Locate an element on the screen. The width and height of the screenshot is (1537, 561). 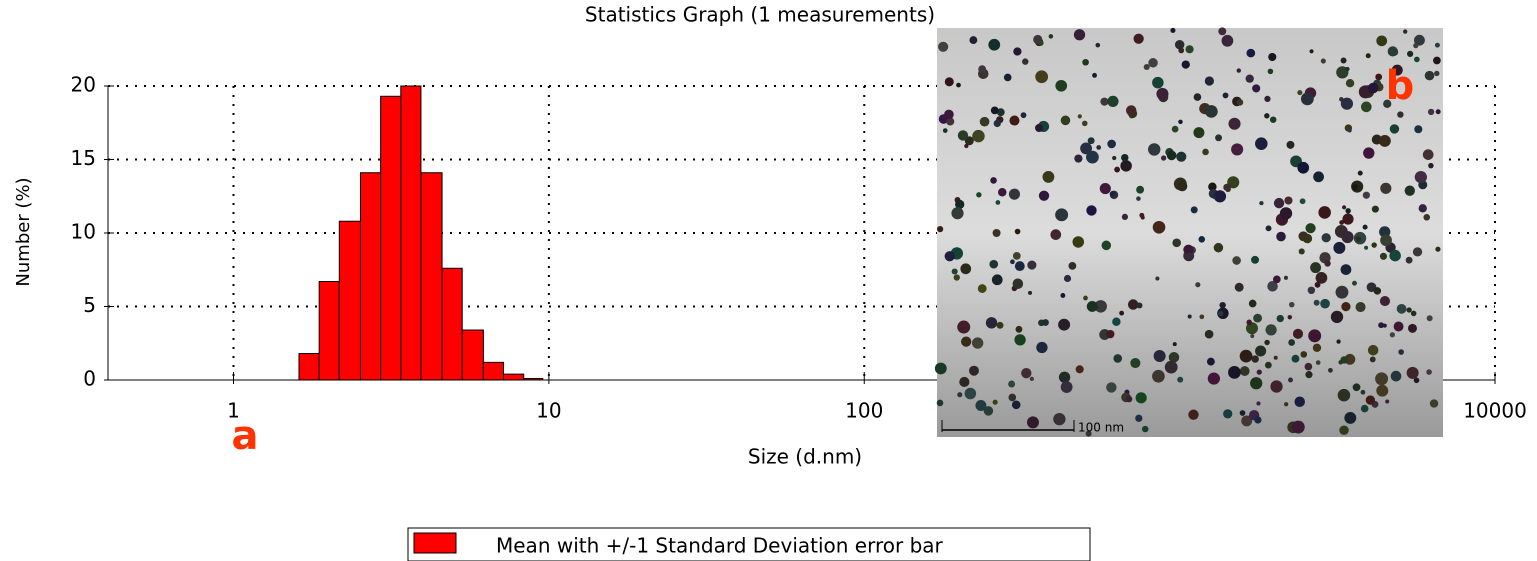
x-tick-label: 10000 is located at coordinates (1495, 411).